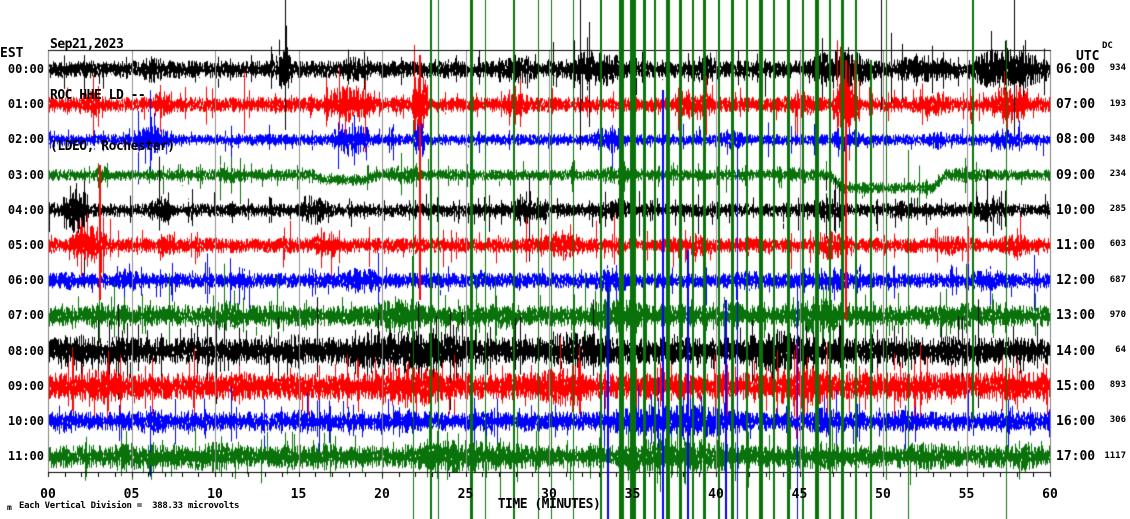 This screenshot has width=1130, height=519. What do you see at coordinates (25, 280) in the screenshot?
I see `est-hour-label: 06:00` at bounding box center [25, 280].